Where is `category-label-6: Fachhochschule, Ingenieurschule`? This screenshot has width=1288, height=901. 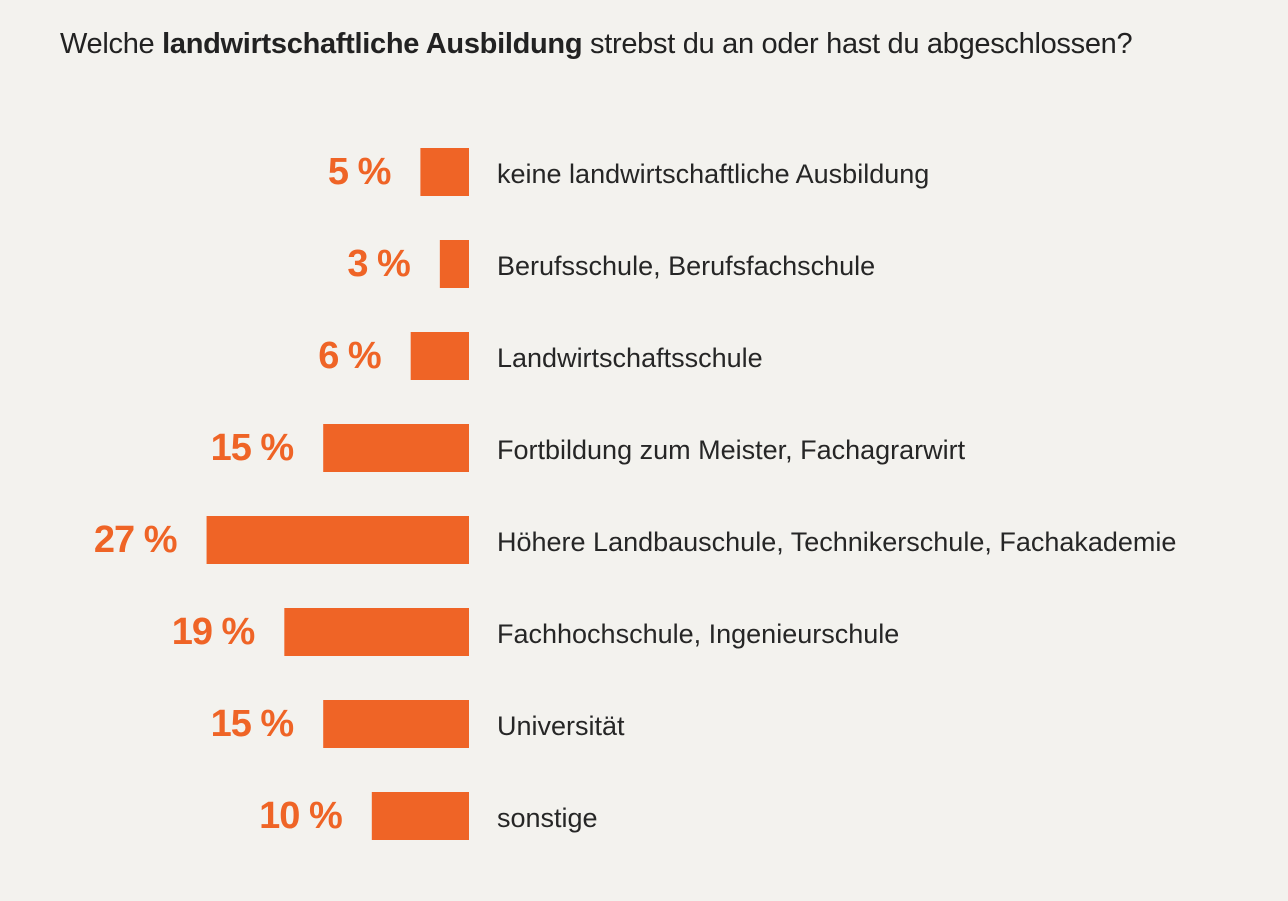
category-label-6: Fachhochschule, Ingenieurschule is located at coordinates (698, 634).